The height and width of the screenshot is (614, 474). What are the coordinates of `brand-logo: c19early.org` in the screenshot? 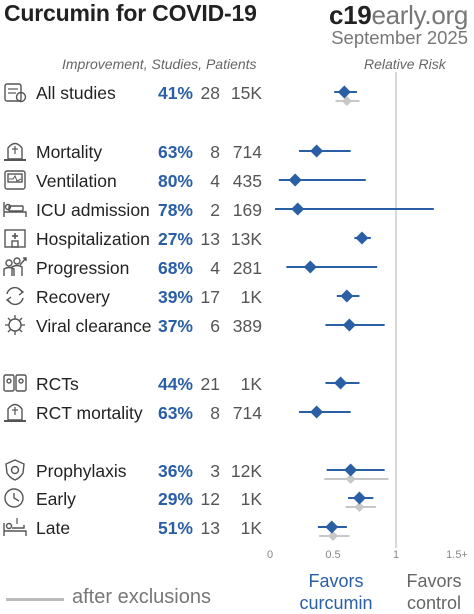 It's located at (398, 15).